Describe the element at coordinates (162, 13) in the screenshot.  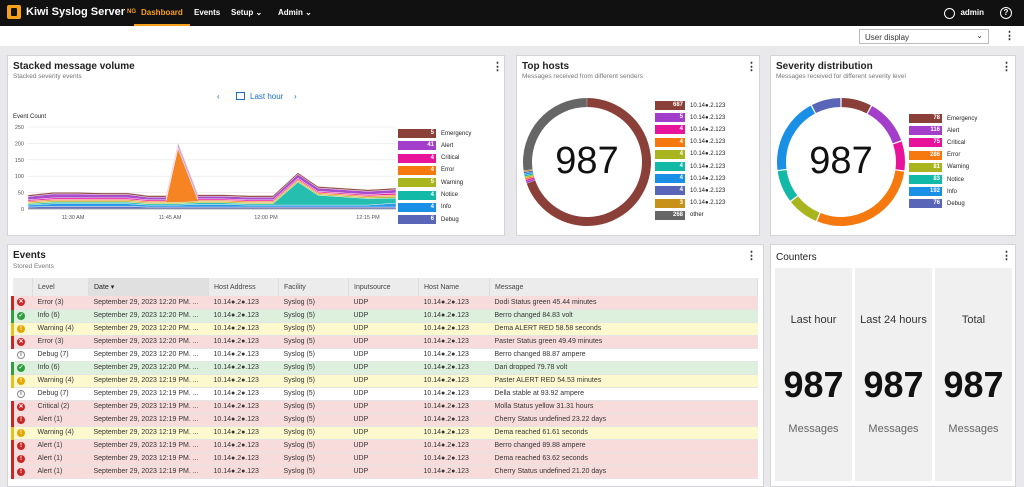
I see `nav-dashboard: Dashboard` at that location.